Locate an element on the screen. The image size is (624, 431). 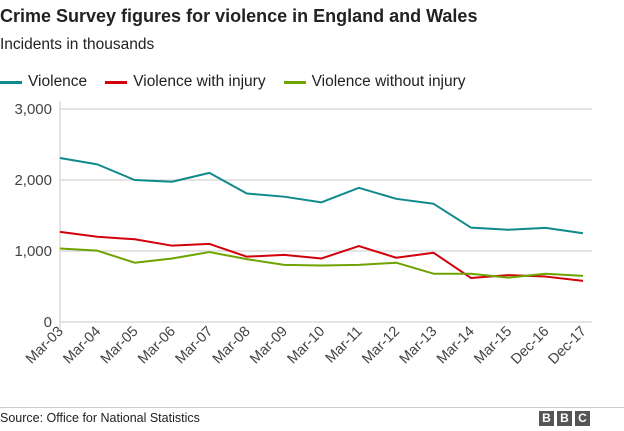
legend-item: Violence is located at coordinates (43, 82).